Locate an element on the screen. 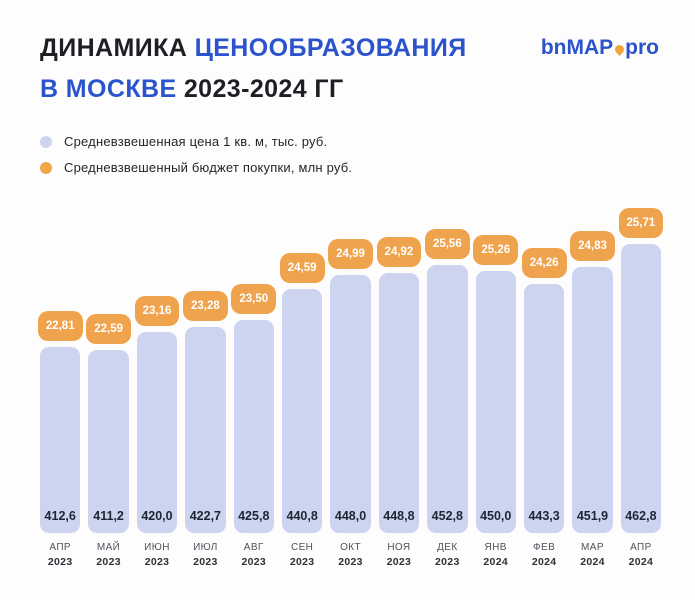  x-axis-label: ФЕВ 2024 is located at coordinates (544, 556).